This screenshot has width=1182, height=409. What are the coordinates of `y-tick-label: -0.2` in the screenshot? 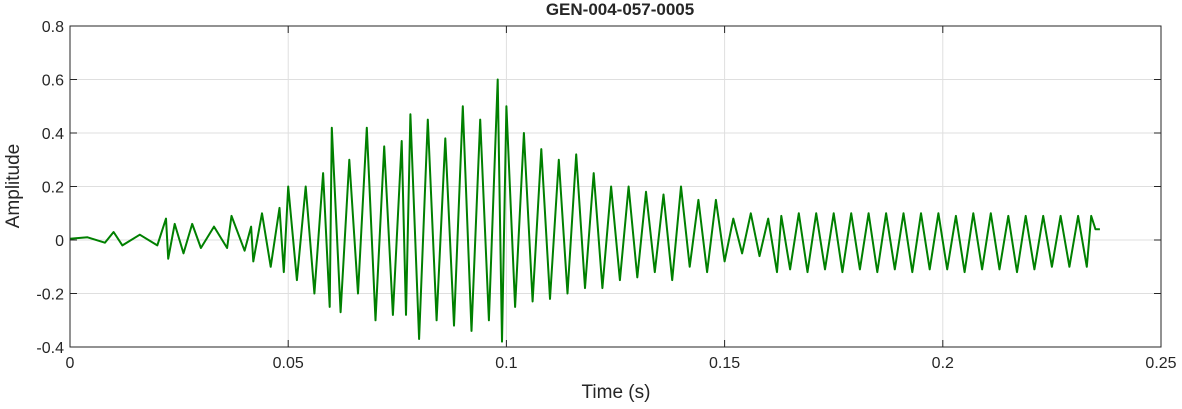 It's located at (50, 295).